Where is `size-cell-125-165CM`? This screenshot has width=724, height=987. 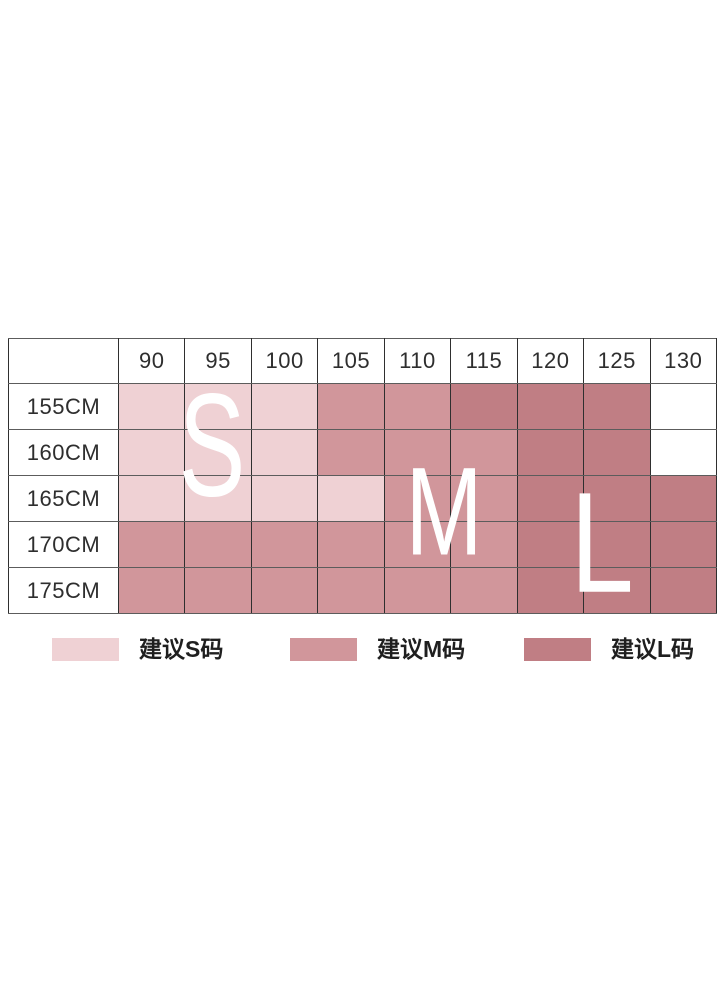 size-cell-125-165CM is located at coordinates (617, 498).